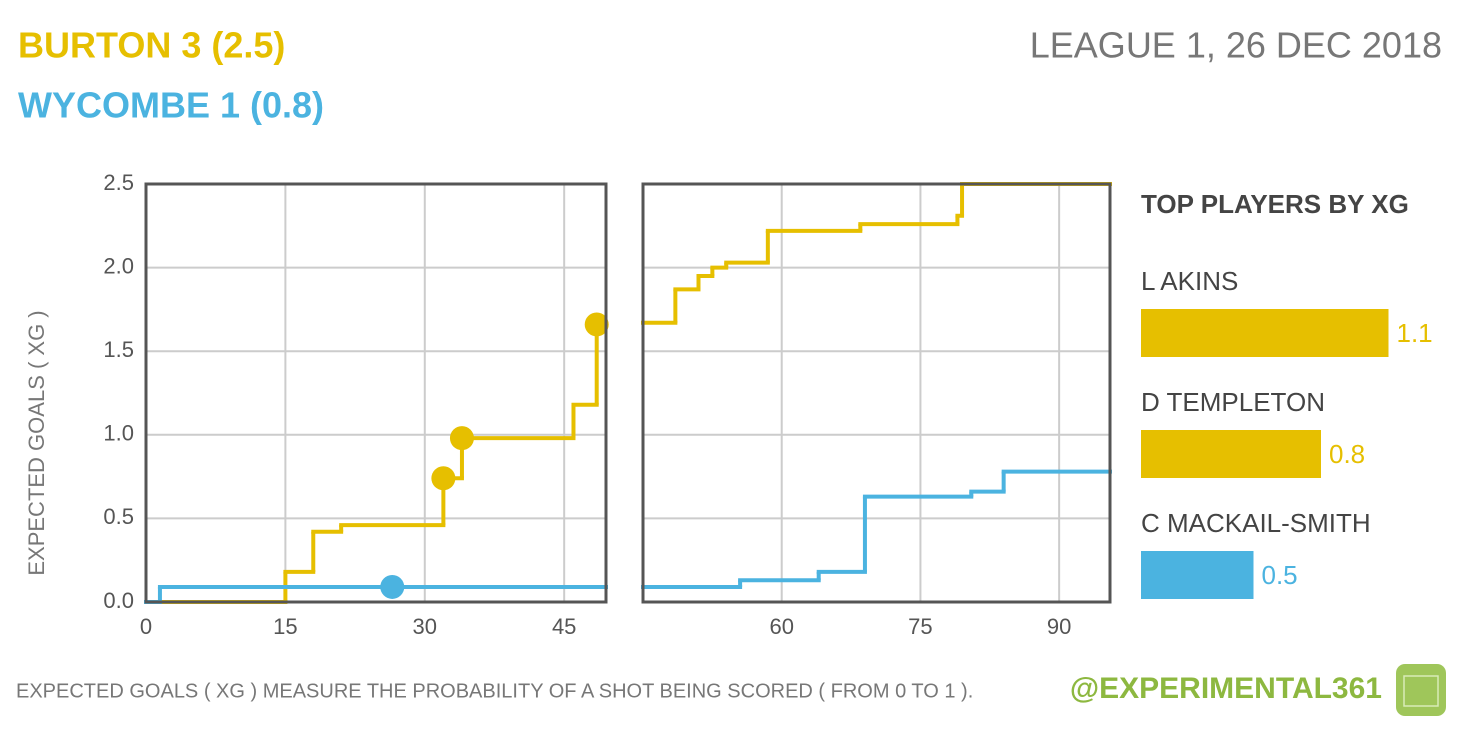  What do you see at coordinates (1226, 688) in the screenshot?
I see `handle: @EXPERIMENTAL361` at bounding box center [1226, 688].